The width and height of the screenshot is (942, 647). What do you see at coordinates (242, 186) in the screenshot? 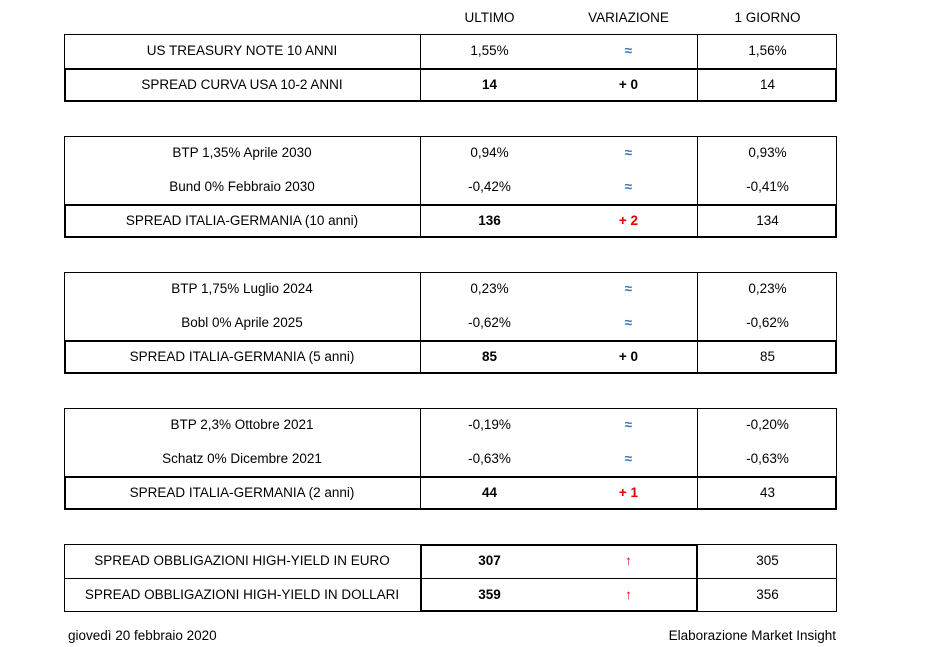
I see `row-name: Bund 0% Febbraio 2030` at bounding box center [242, 186].